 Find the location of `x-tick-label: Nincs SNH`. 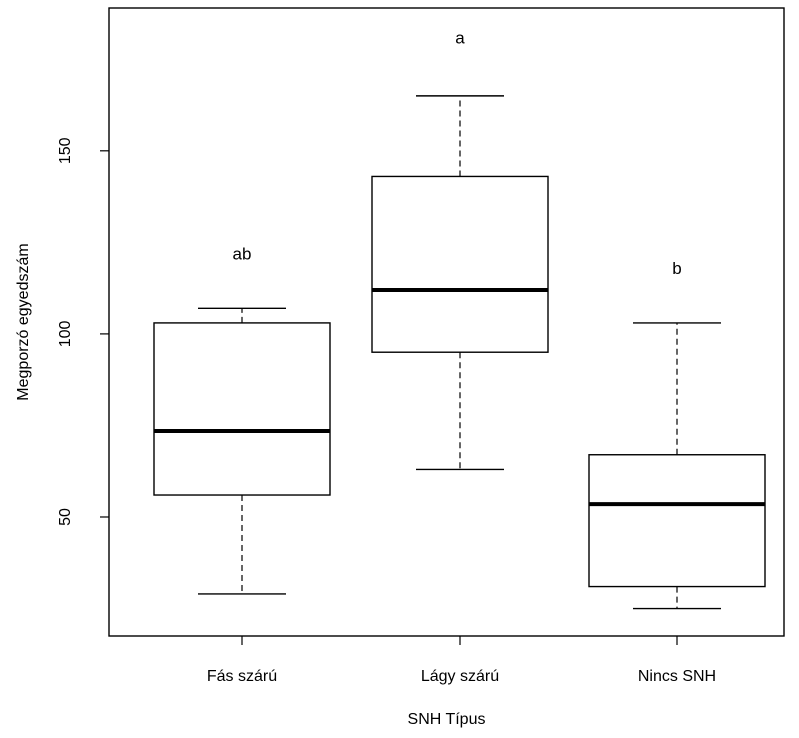

x-tick-label: Nincs SNH is located at coordinates (677, 676).